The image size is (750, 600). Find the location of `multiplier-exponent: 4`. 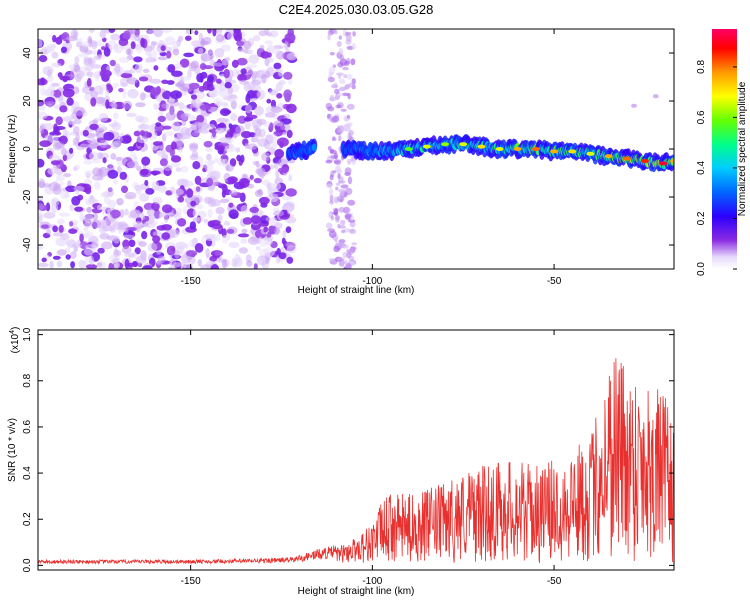

multiplier-exponent: 4 is located at coordinates (12, 332).